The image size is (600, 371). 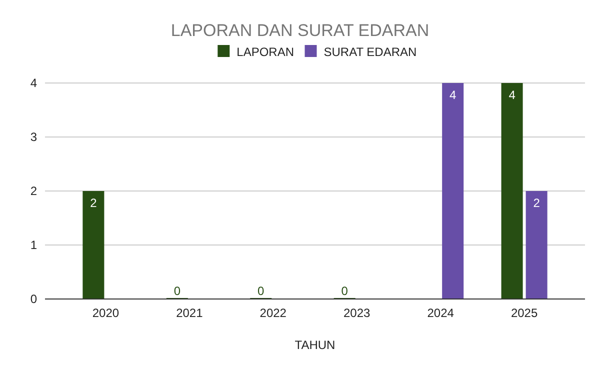 I want to click on x-tick-label: 2025, so click(x=524, y=313).